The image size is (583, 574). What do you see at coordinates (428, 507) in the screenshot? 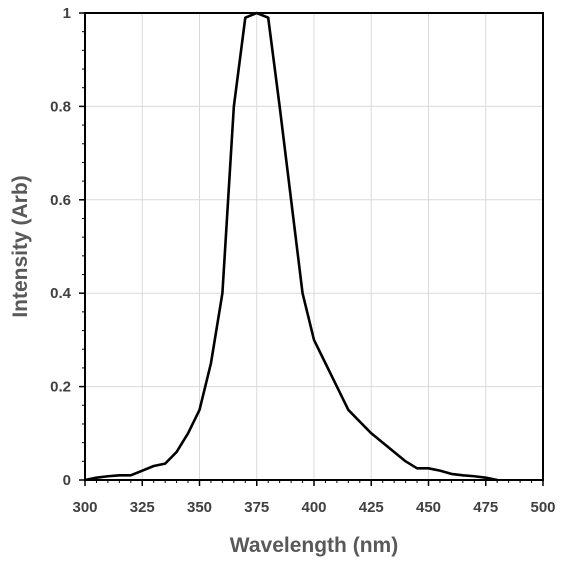
I see `x-tick-label: 450` at bounding box center [428, 507].